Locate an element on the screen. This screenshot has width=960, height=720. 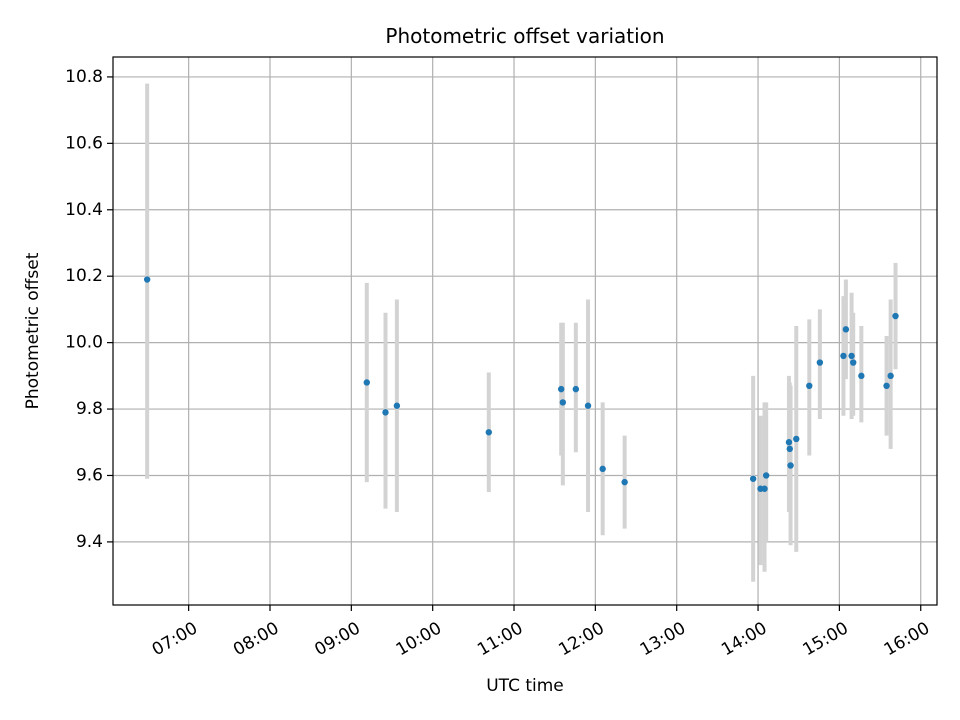
y-tick-label: 10.6 is located at coordinates (84, 143).